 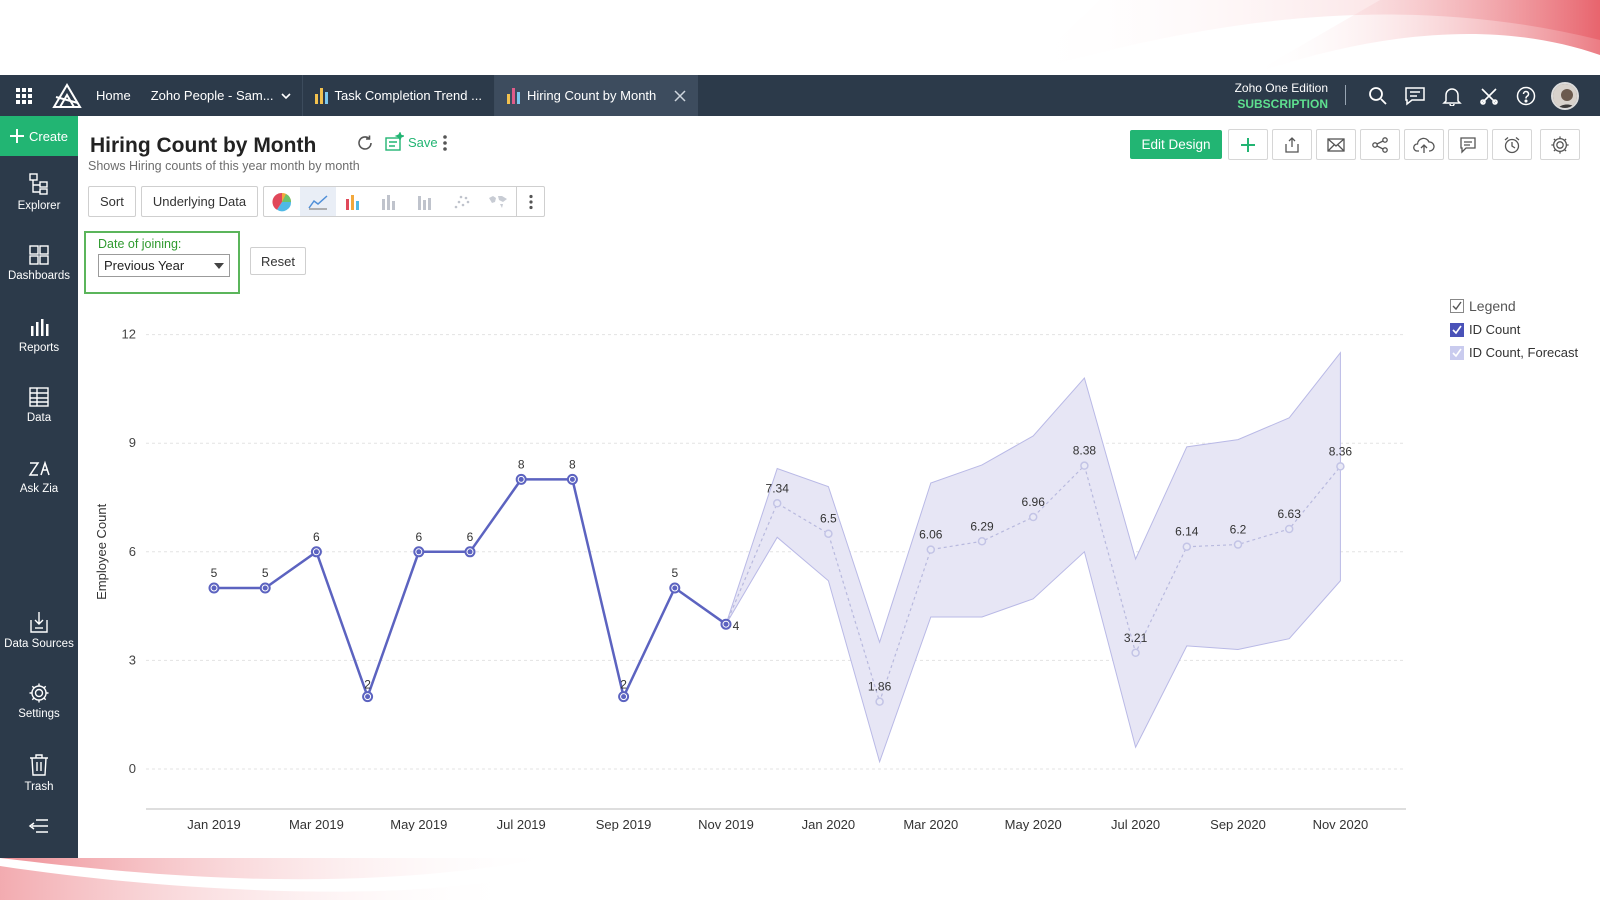 I want to click on trash-icon, so click(x=39, y=765).